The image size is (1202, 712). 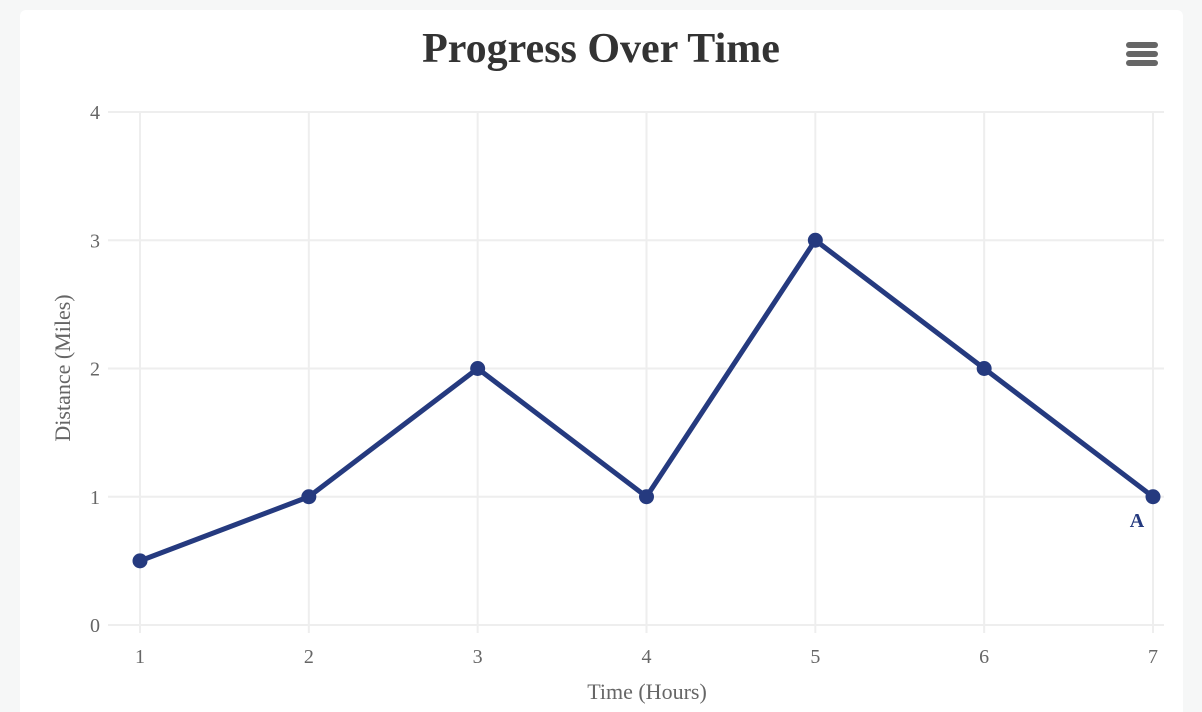 I want to click on x-tick-label-7: 7, so click(x=1153, y=657).